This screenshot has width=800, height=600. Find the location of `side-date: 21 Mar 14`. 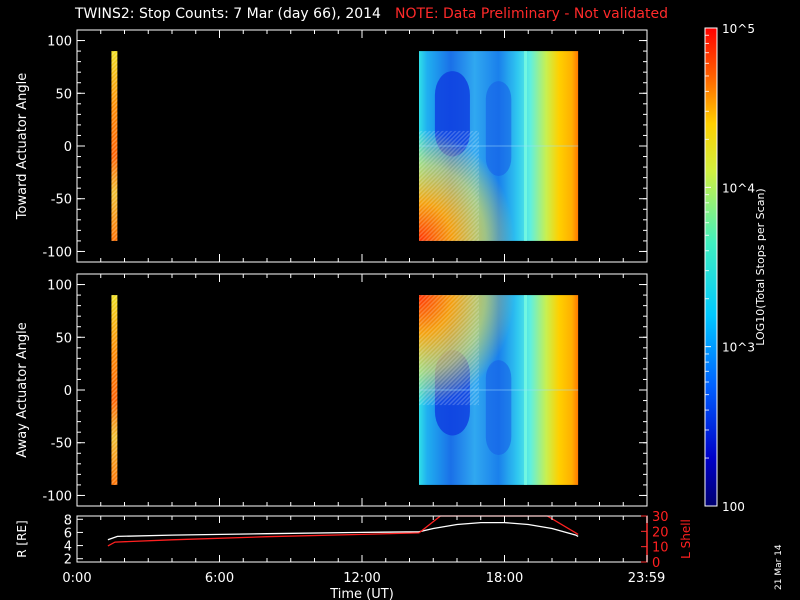

side-date: 21 Mar 14 is located at coordinates (779, 567).